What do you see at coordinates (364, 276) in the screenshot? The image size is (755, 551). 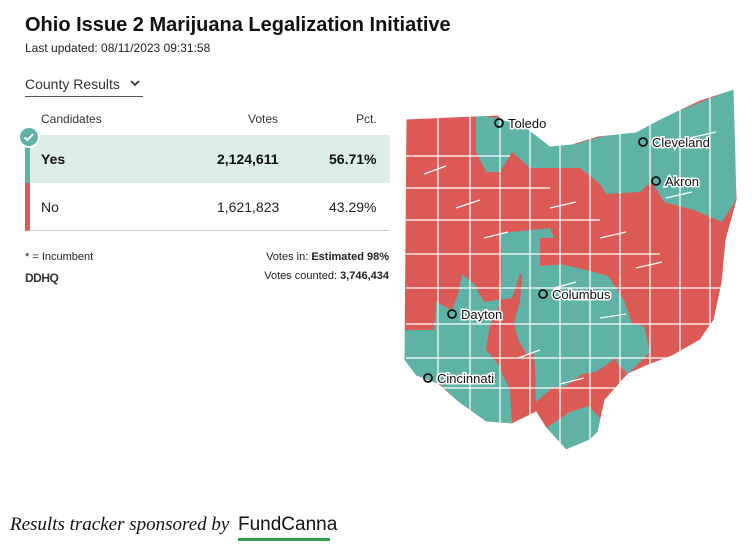 I see `votes-counted-value: 3,746,434` at bounding box center [364, 276].